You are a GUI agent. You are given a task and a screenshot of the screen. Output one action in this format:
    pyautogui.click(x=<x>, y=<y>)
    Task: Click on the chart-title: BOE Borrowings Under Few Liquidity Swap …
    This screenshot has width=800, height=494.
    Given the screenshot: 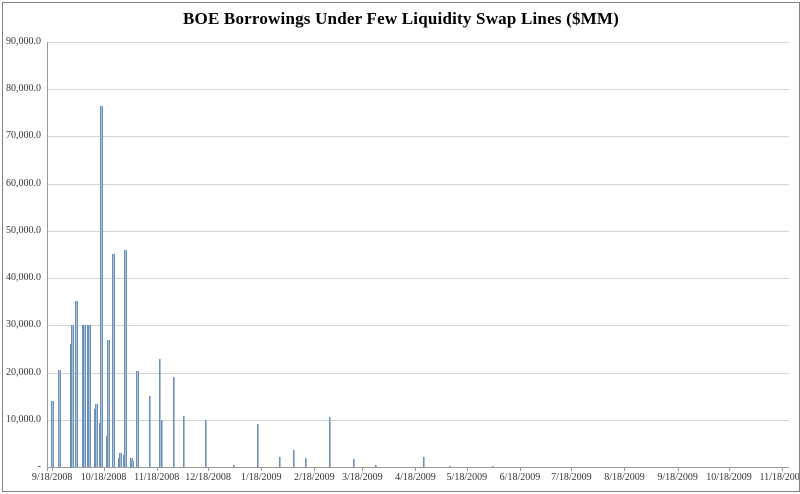 What is the action you would take?
    pyautogui.click(x=401, y=18)
    